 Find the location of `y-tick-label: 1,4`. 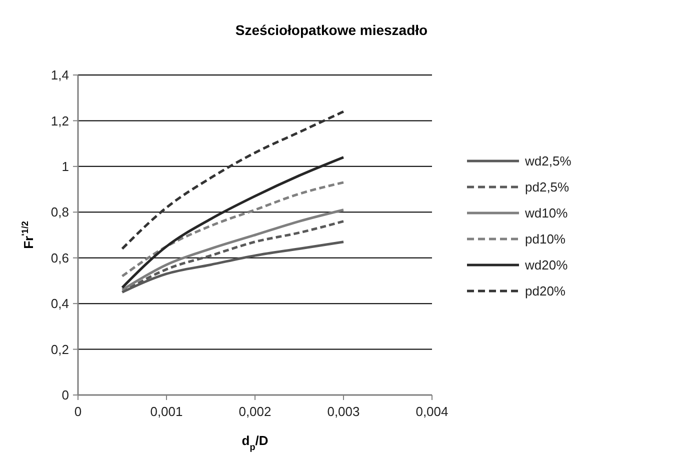

y-tick-label: 1,4 is located at coordinates (59, 75).